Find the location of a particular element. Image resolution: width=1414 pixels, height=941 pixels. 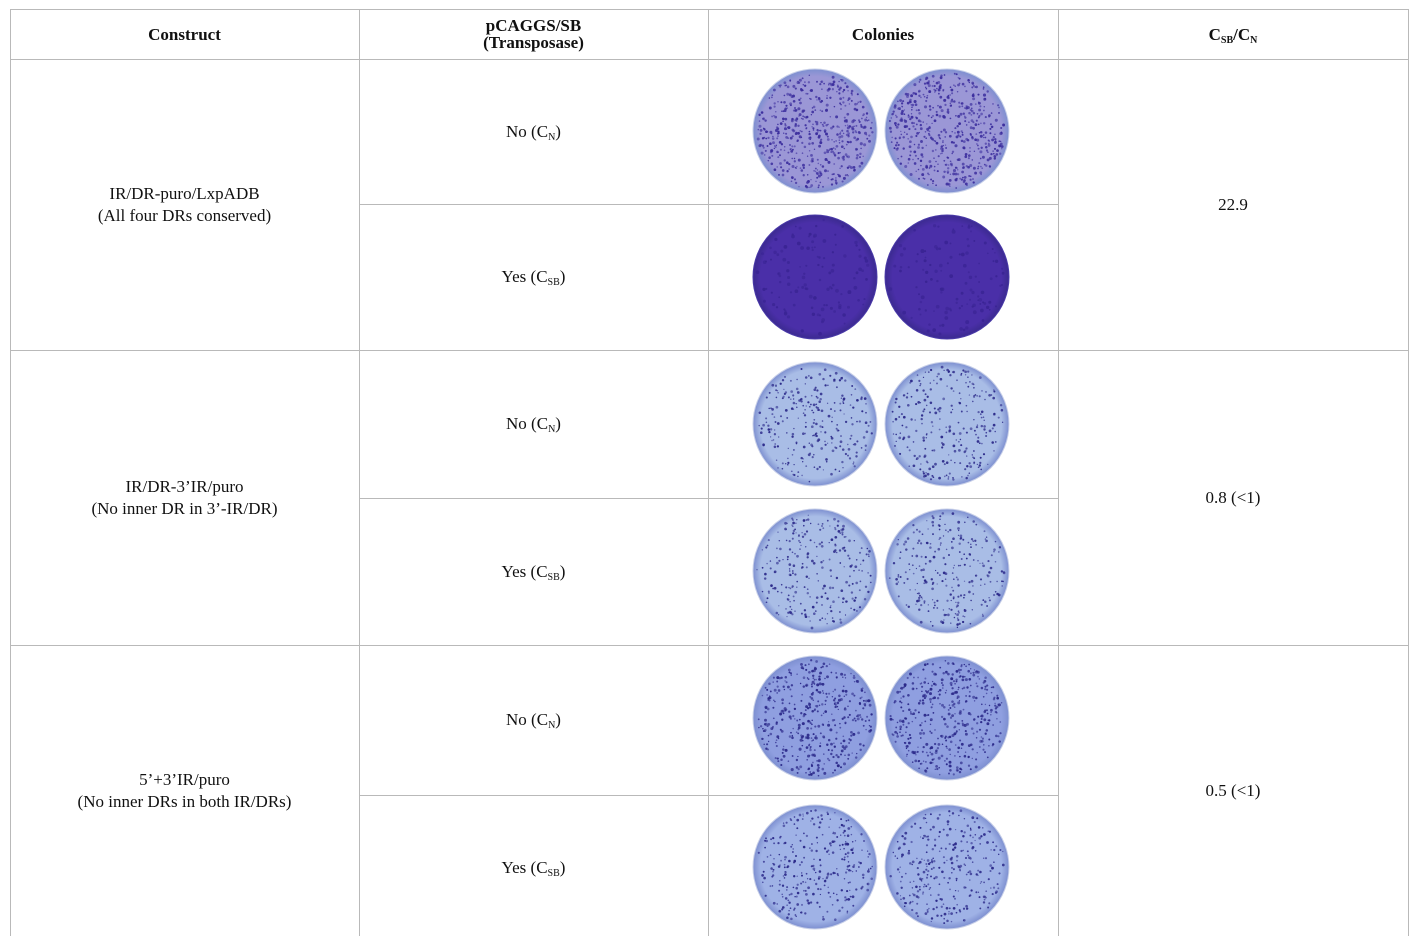

ratio-cell: 22.9 is located at coordinates (1233, 204).